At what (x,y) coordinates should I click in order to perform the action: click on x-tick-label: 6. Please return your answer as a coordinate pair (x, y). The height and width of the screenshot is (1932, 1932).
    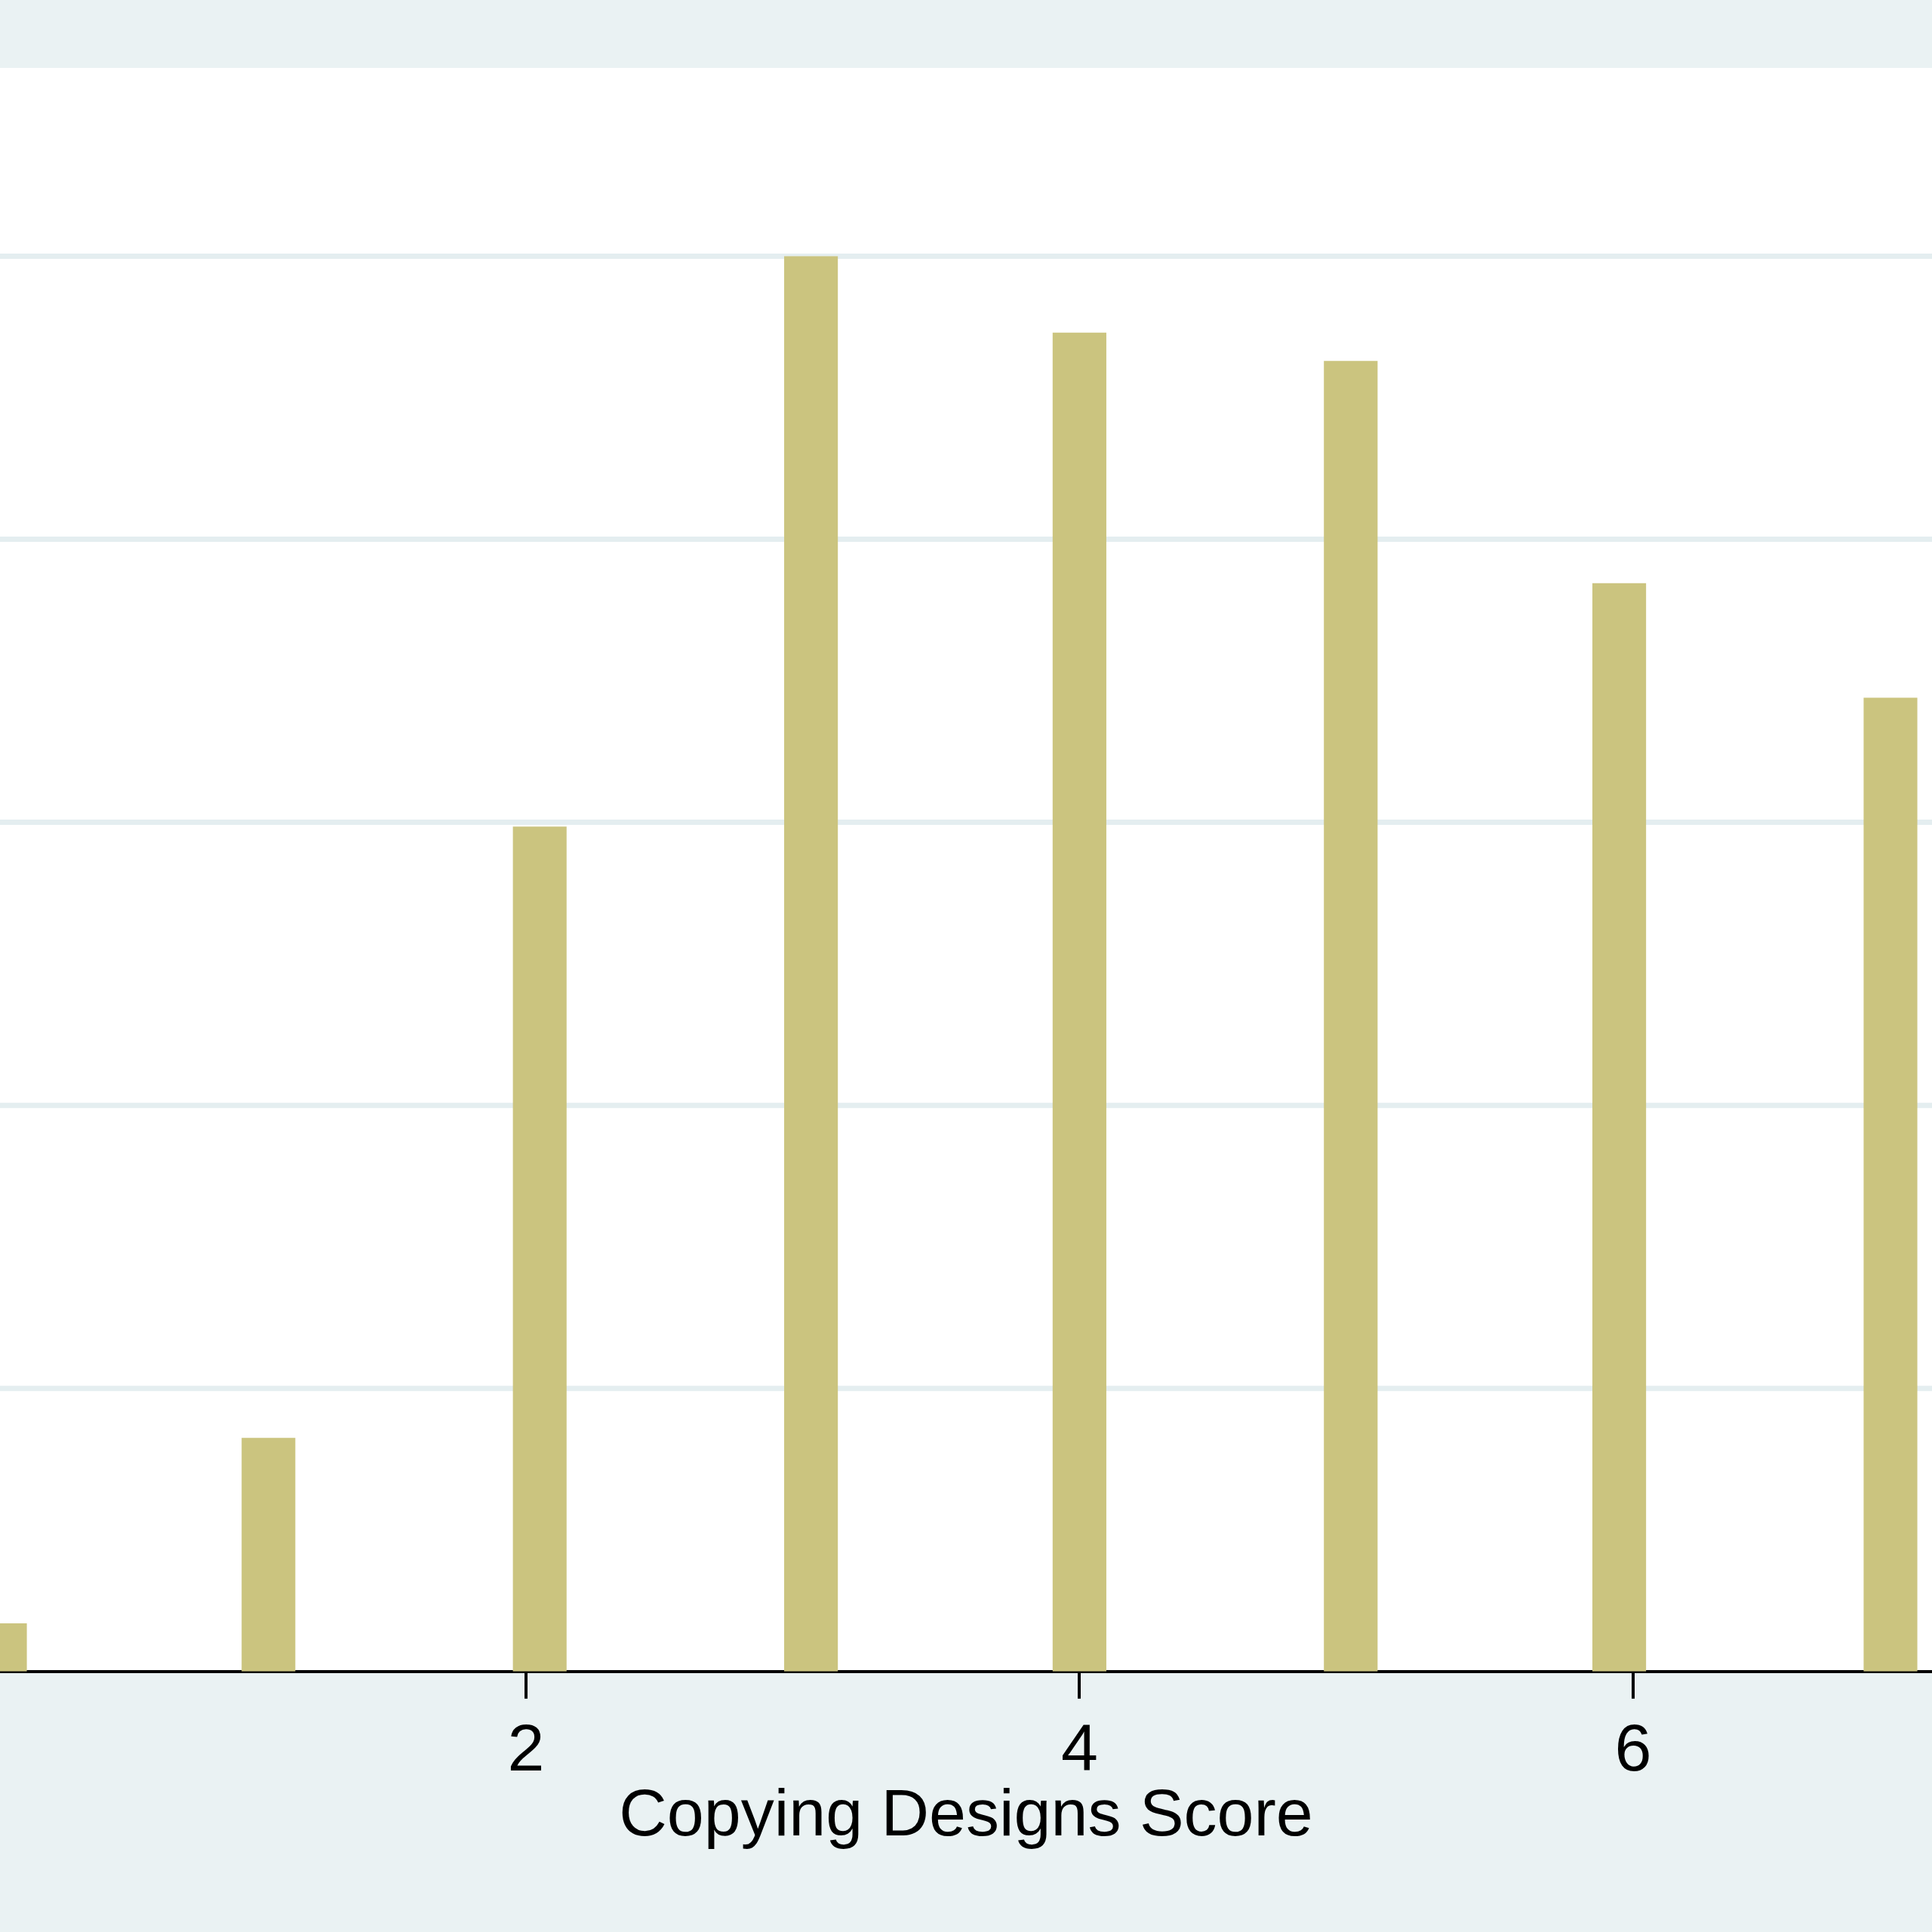
    Looking at the image, I should click on (1633, 1747).